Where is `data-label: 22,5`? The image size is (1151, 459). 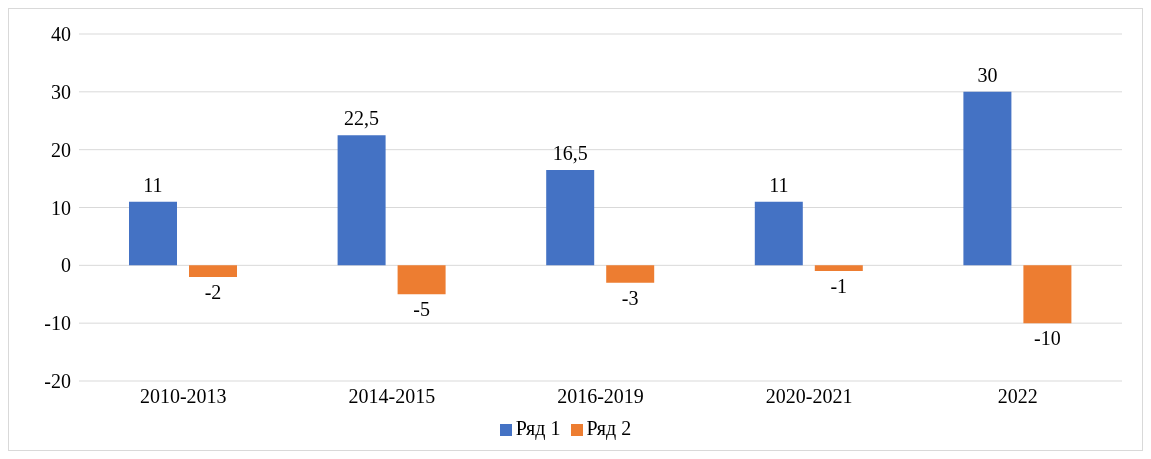
data-label: 22,5 is located at coordinates (362, 118).